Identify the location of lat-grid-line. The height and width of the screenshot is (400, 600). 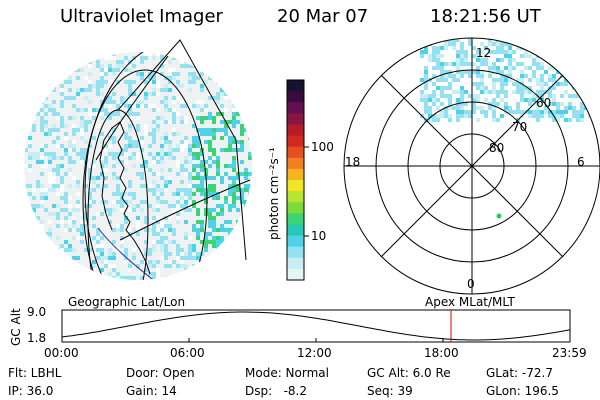
(185, 210).